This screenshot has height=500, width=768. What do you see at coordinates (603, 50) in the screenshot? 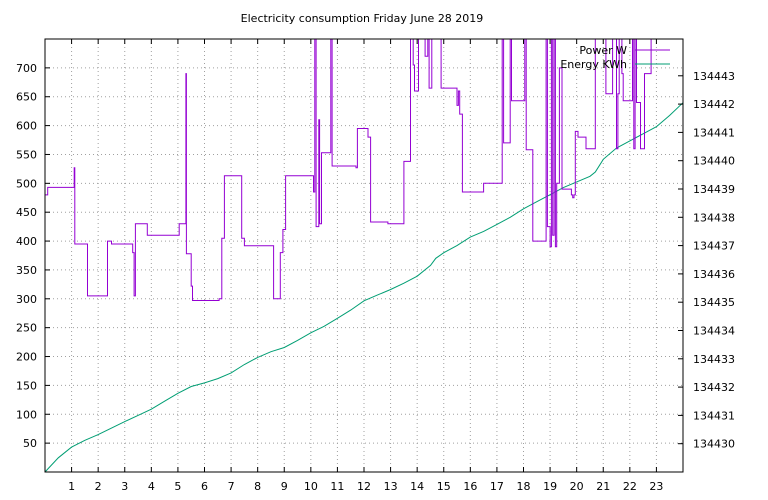
I see `legend-label: Power W` at bounding box center [603, 50].